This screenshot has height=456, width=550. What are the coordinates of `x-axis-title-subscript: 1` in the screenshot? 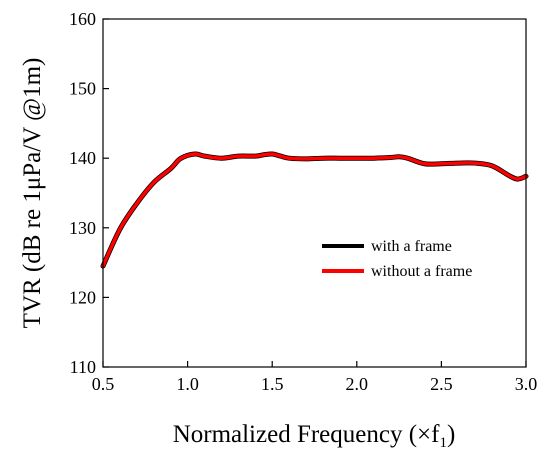 It's located at (443, 443).